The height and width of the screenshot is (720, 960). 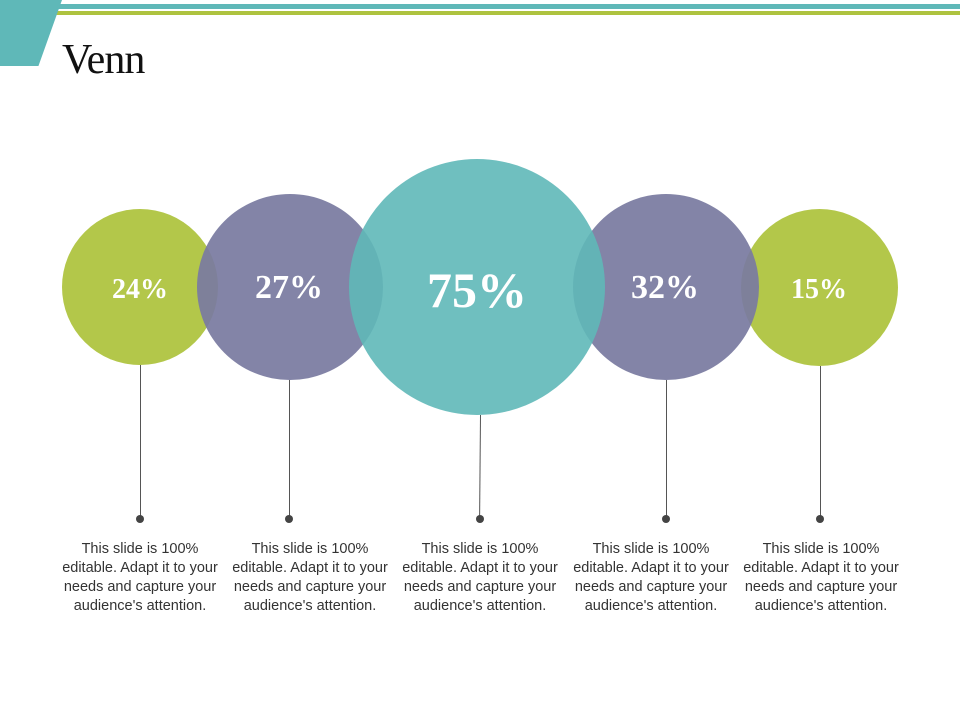 What do you see at coordinates (477, 290) in the screenshot?
I see `value-label-3: 75%` at bounding box center [477, 290].